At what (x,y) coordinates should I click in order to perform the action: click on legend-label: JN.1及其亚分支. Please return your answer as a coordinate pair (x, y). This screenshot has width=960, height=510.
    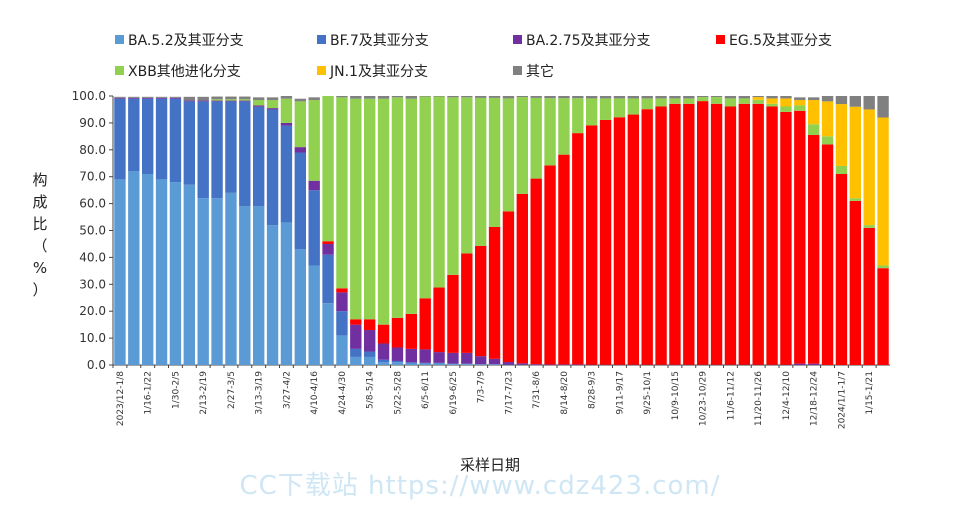
    Looking at the image, I should click on (378, 72).